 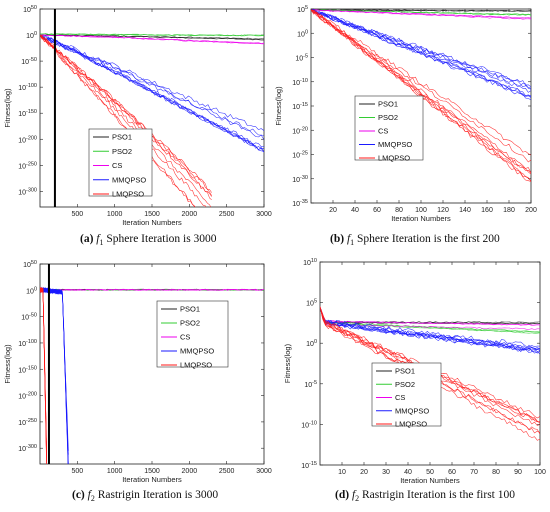 What do you see at coordinates (300, 106) in the screenshot?
I see `y-tick-label: 10⁻¹⁵` at bounding box center [300, 106].